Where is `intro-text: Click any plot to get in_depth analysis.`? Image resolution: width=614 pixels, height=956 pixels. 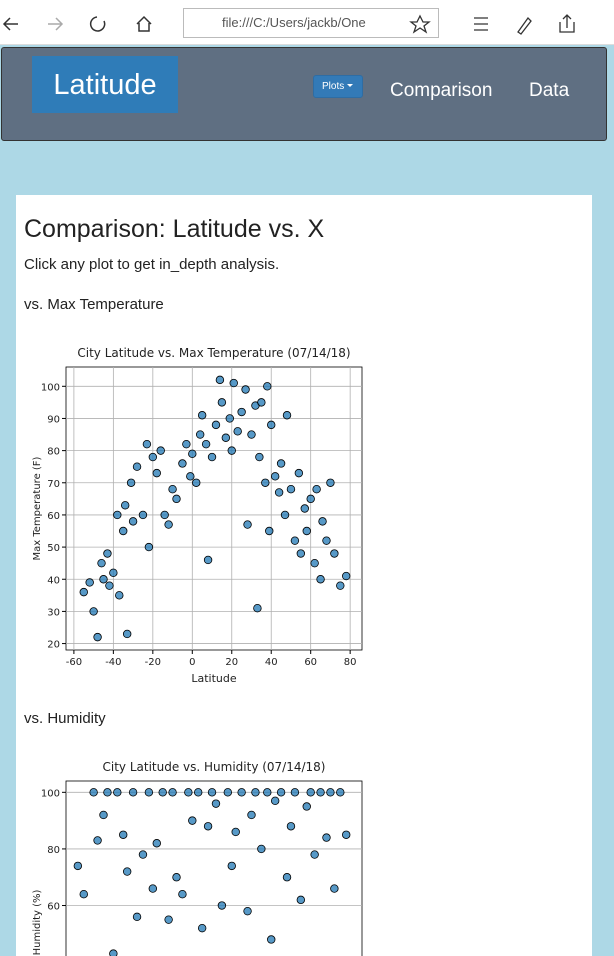
intro-text: Click any plot to get in_depth analysis. is located at coordinates (152, 264).